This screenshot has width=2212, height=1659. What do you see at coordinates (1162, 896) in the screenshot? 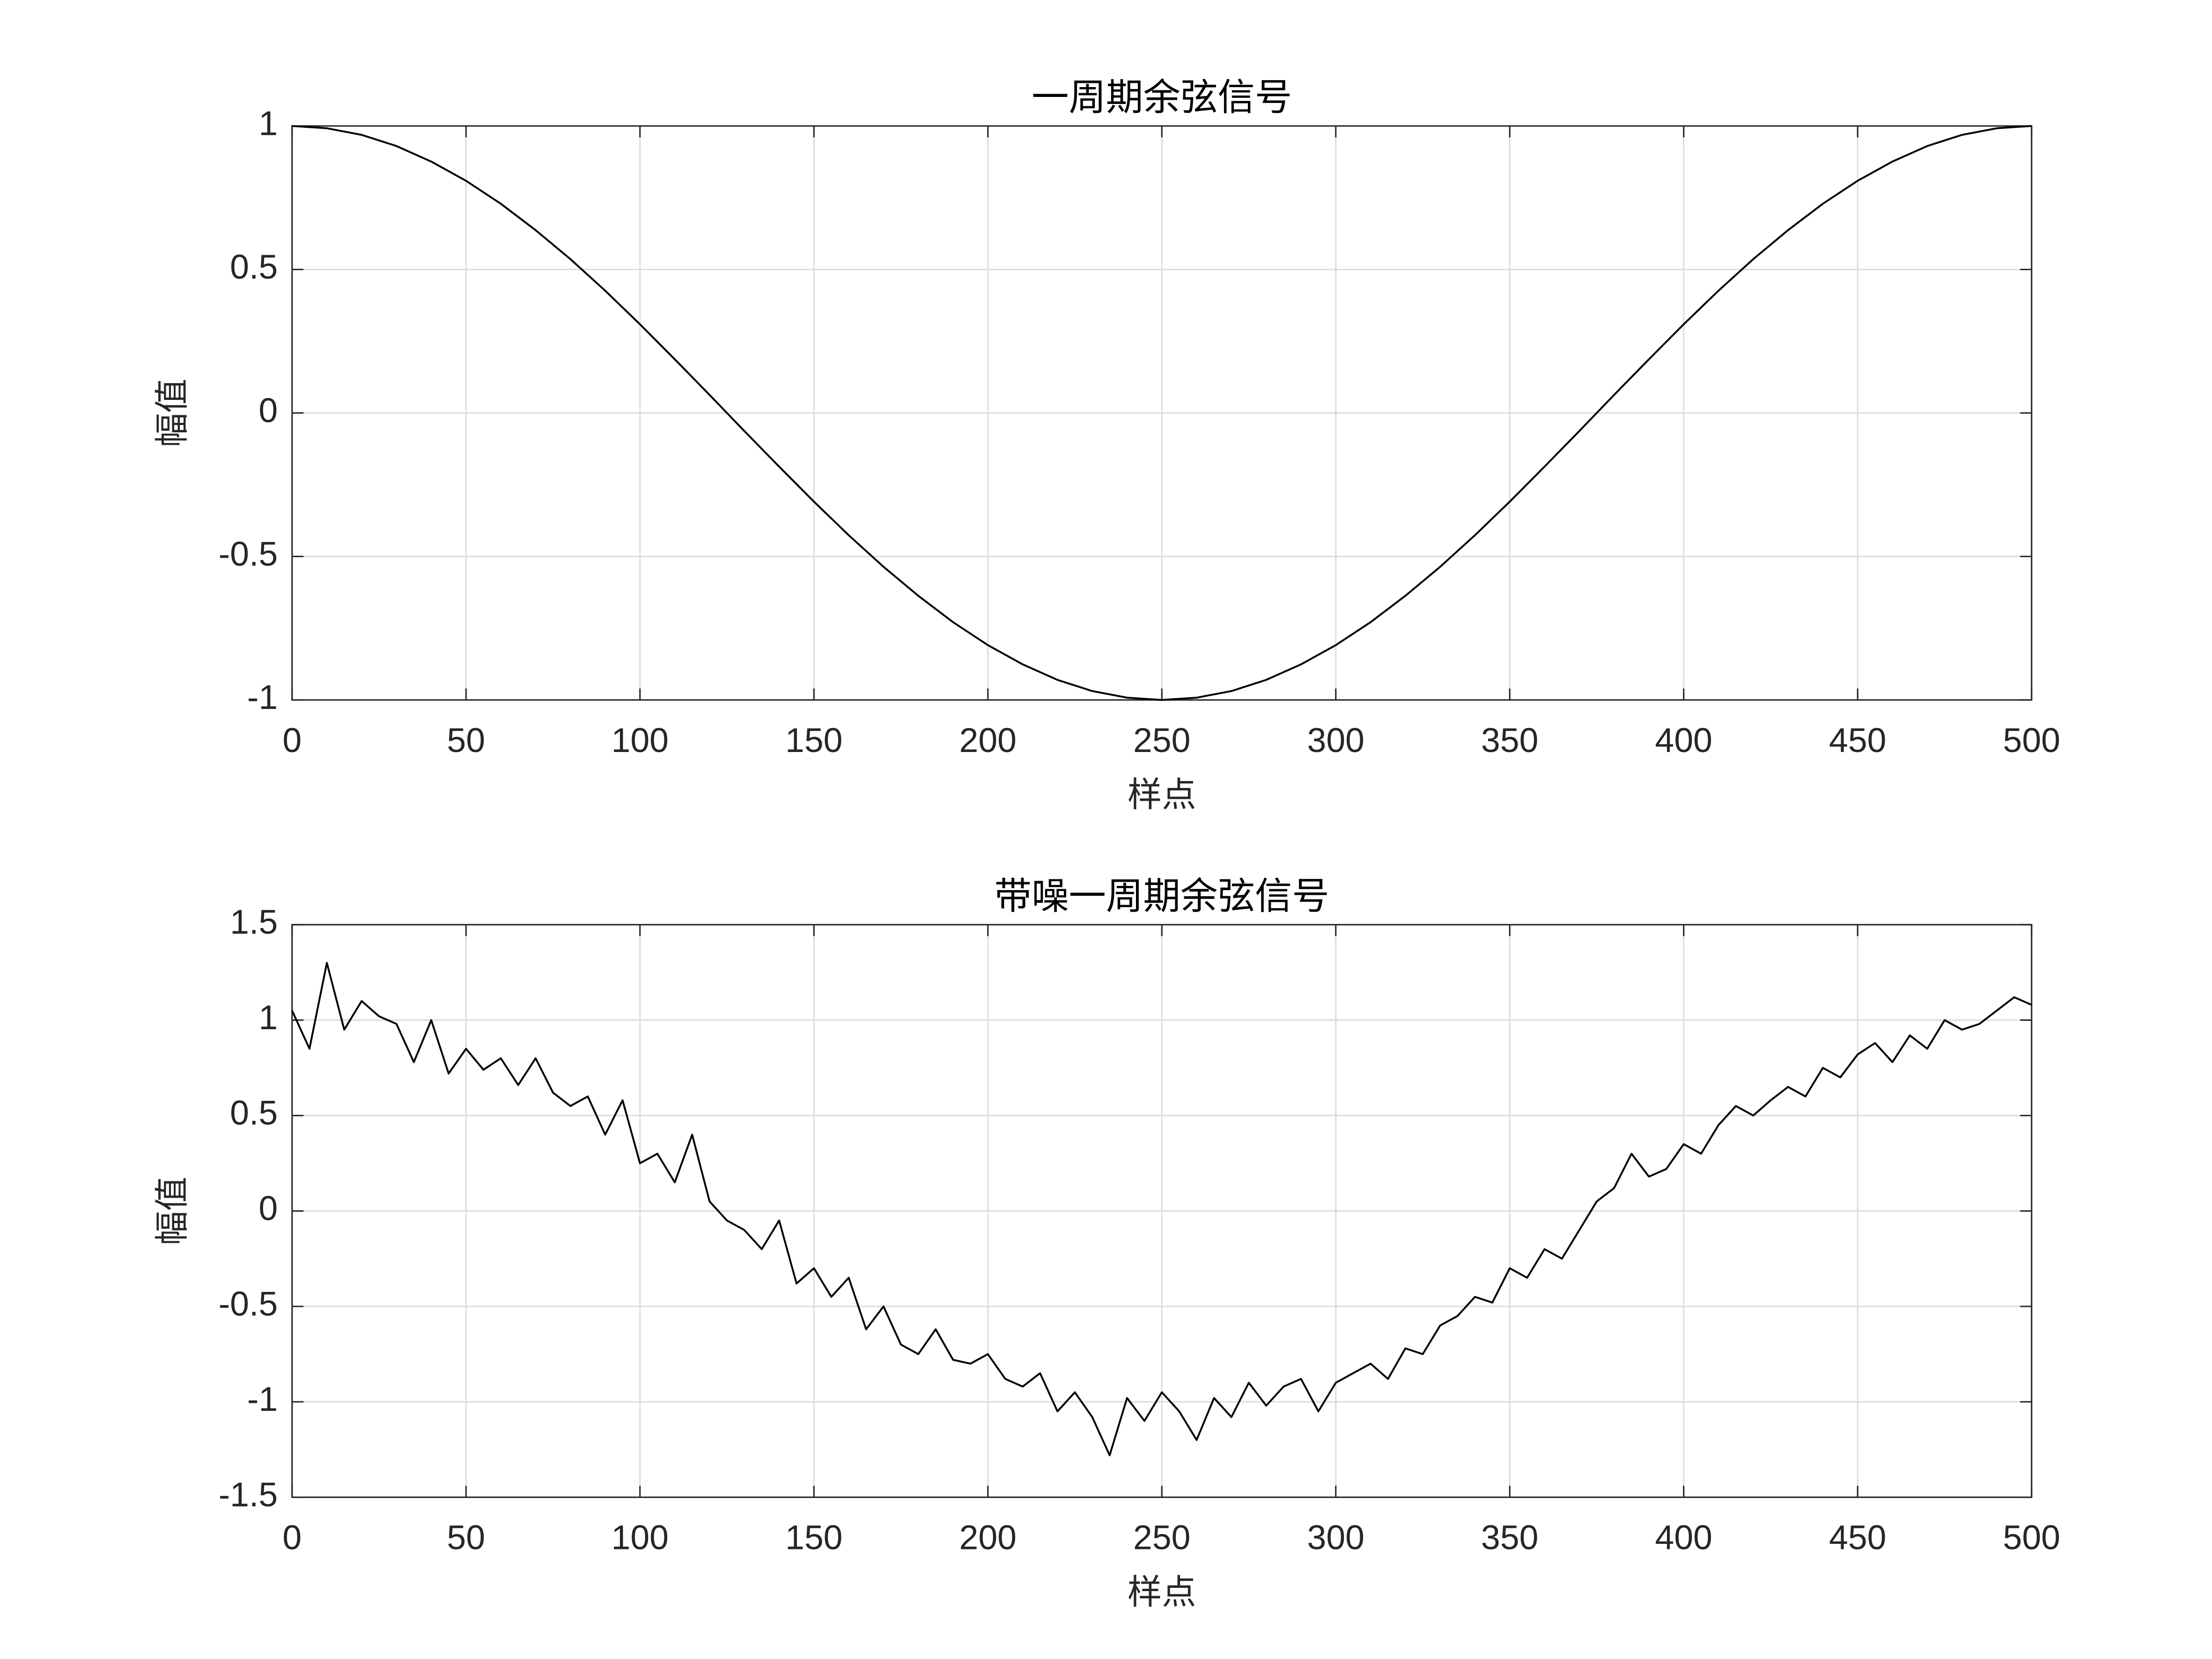
I see `chart-title: 带噪一周期余弦信号` at bounding box center [1162, 896].